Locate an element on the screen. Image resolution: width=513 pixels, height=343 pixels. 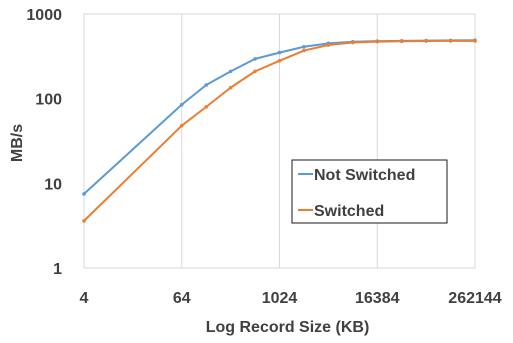
x-tick-label-4: 4 is located at coordinates (84, 298).